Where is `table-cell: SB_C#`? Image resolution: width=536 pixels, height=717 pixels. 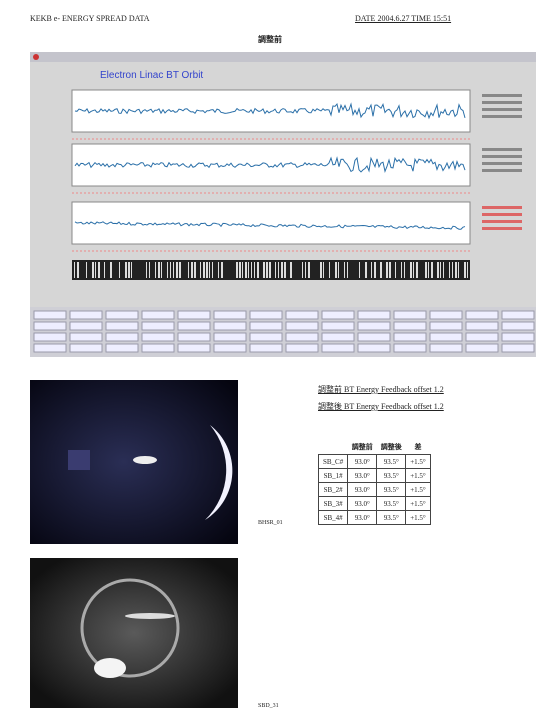
table-cell: SB_C# is located at coordinates (333, 461).